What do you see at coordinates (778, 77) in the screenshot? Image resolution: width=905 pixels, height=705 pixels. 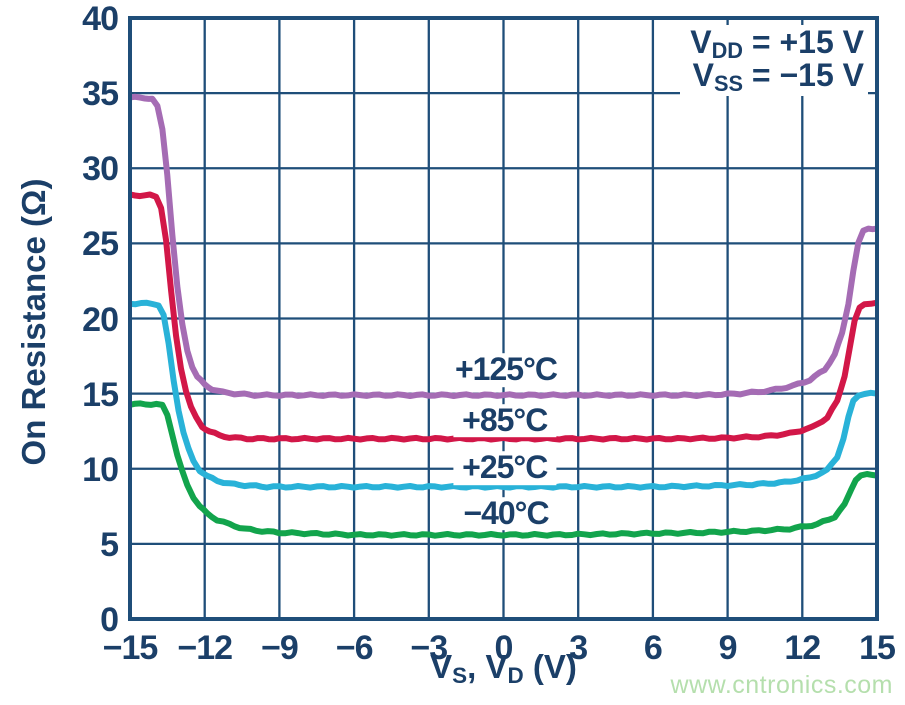 I see `vss-condition: VSS = −15 V` at bounding box center [778, 77].